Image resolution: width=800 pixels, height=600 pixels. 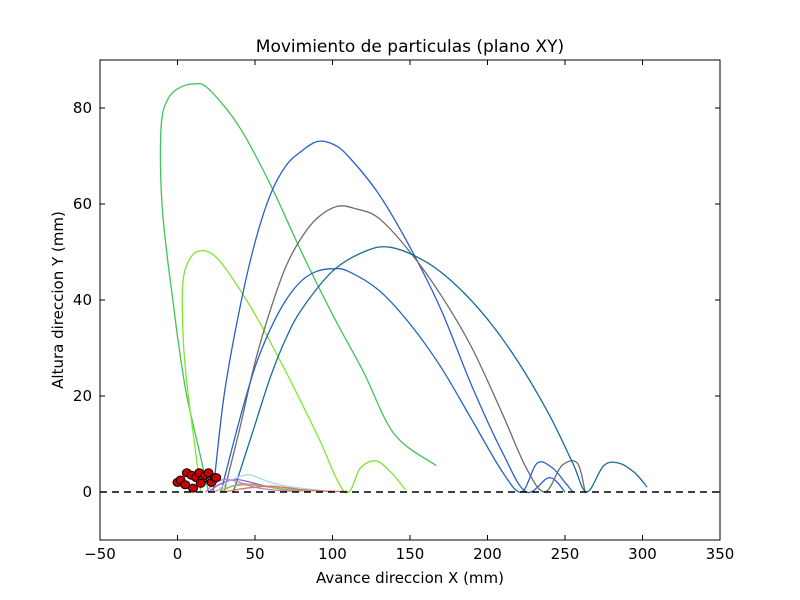 What do you see at coordinates (410, 554) in the screenshot?
I see `x-tick-label: 150` at bounding box center [410, 554].